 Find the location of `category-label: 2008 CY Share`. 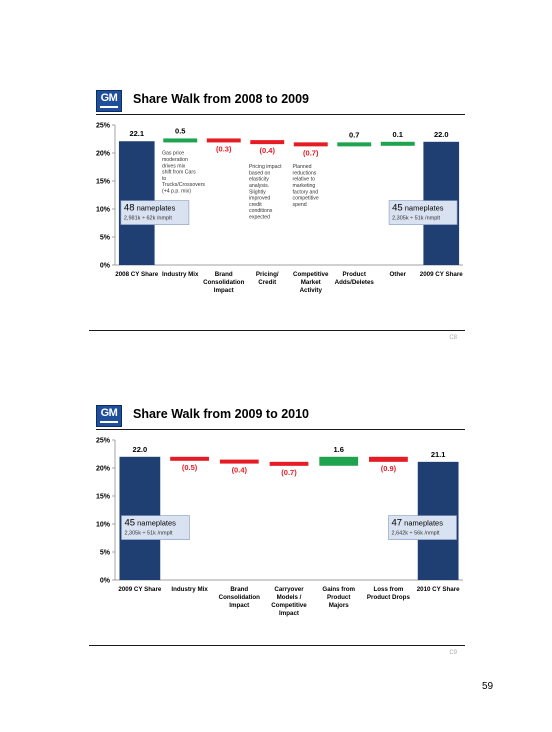

category-label: 2008 CY Share is located at coordinates (136, 274).